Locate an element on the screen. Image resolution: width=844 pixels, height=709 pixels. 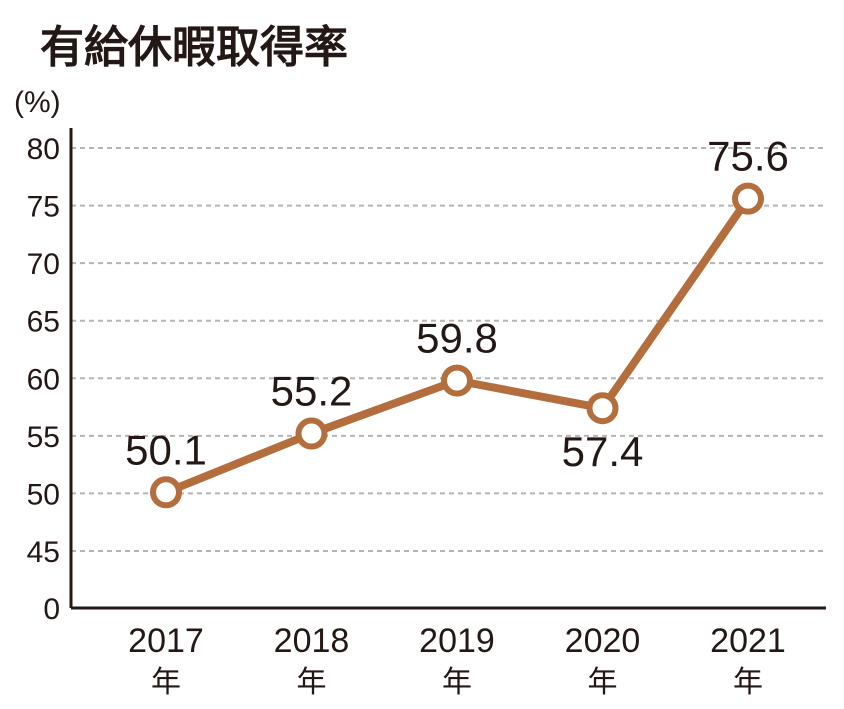
data-label: 50.1 is located at coordinates (166, 449).